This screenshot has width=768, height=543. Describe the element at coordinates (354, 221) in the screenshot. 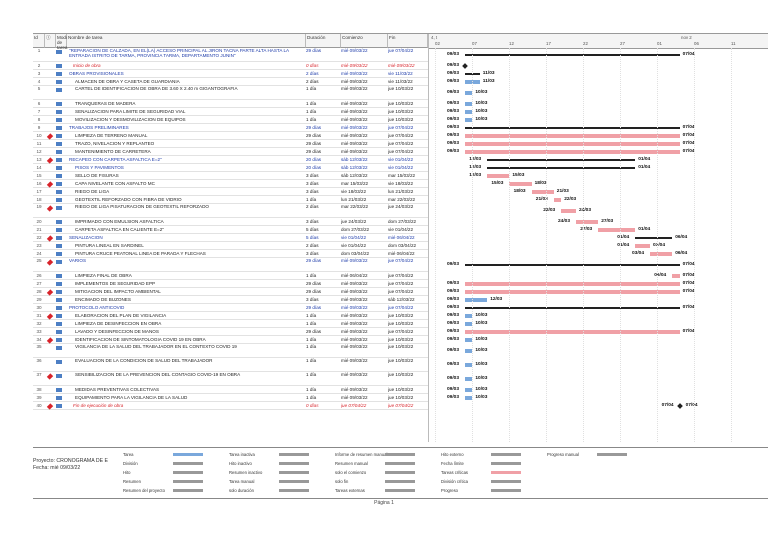

I see `task-start: jue 24/03/22` at that location.